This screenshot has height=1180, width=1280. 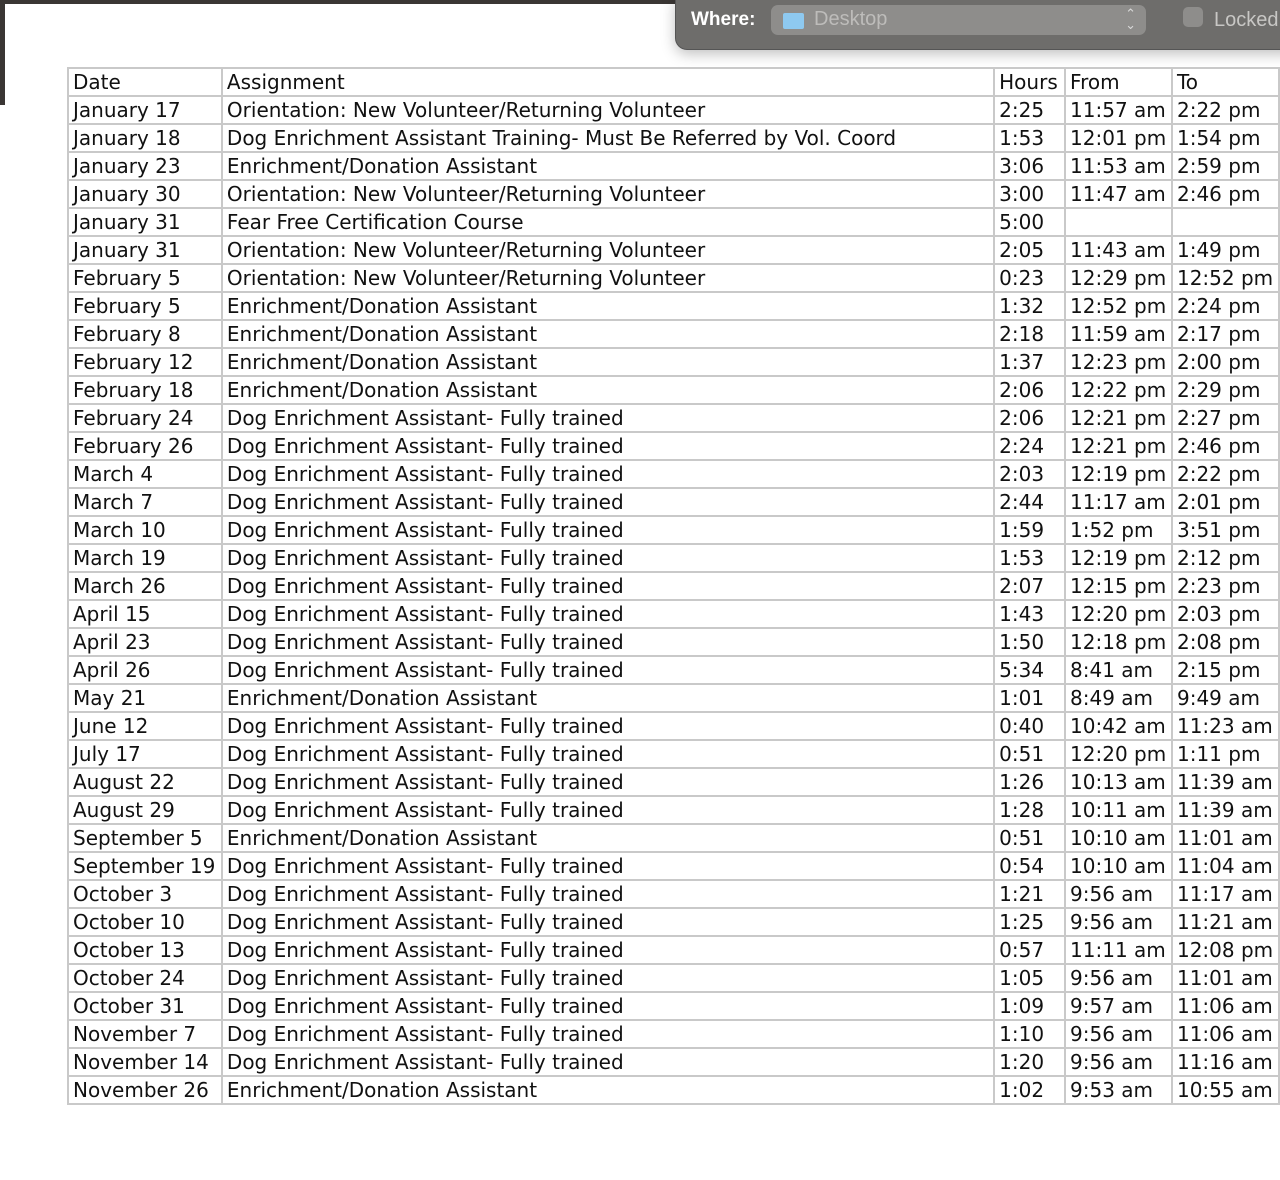 What do you see at coordinates (1030, 922) in the screenshot?
I see `table-cell: 1:25` at bounding box center [1030, 922].